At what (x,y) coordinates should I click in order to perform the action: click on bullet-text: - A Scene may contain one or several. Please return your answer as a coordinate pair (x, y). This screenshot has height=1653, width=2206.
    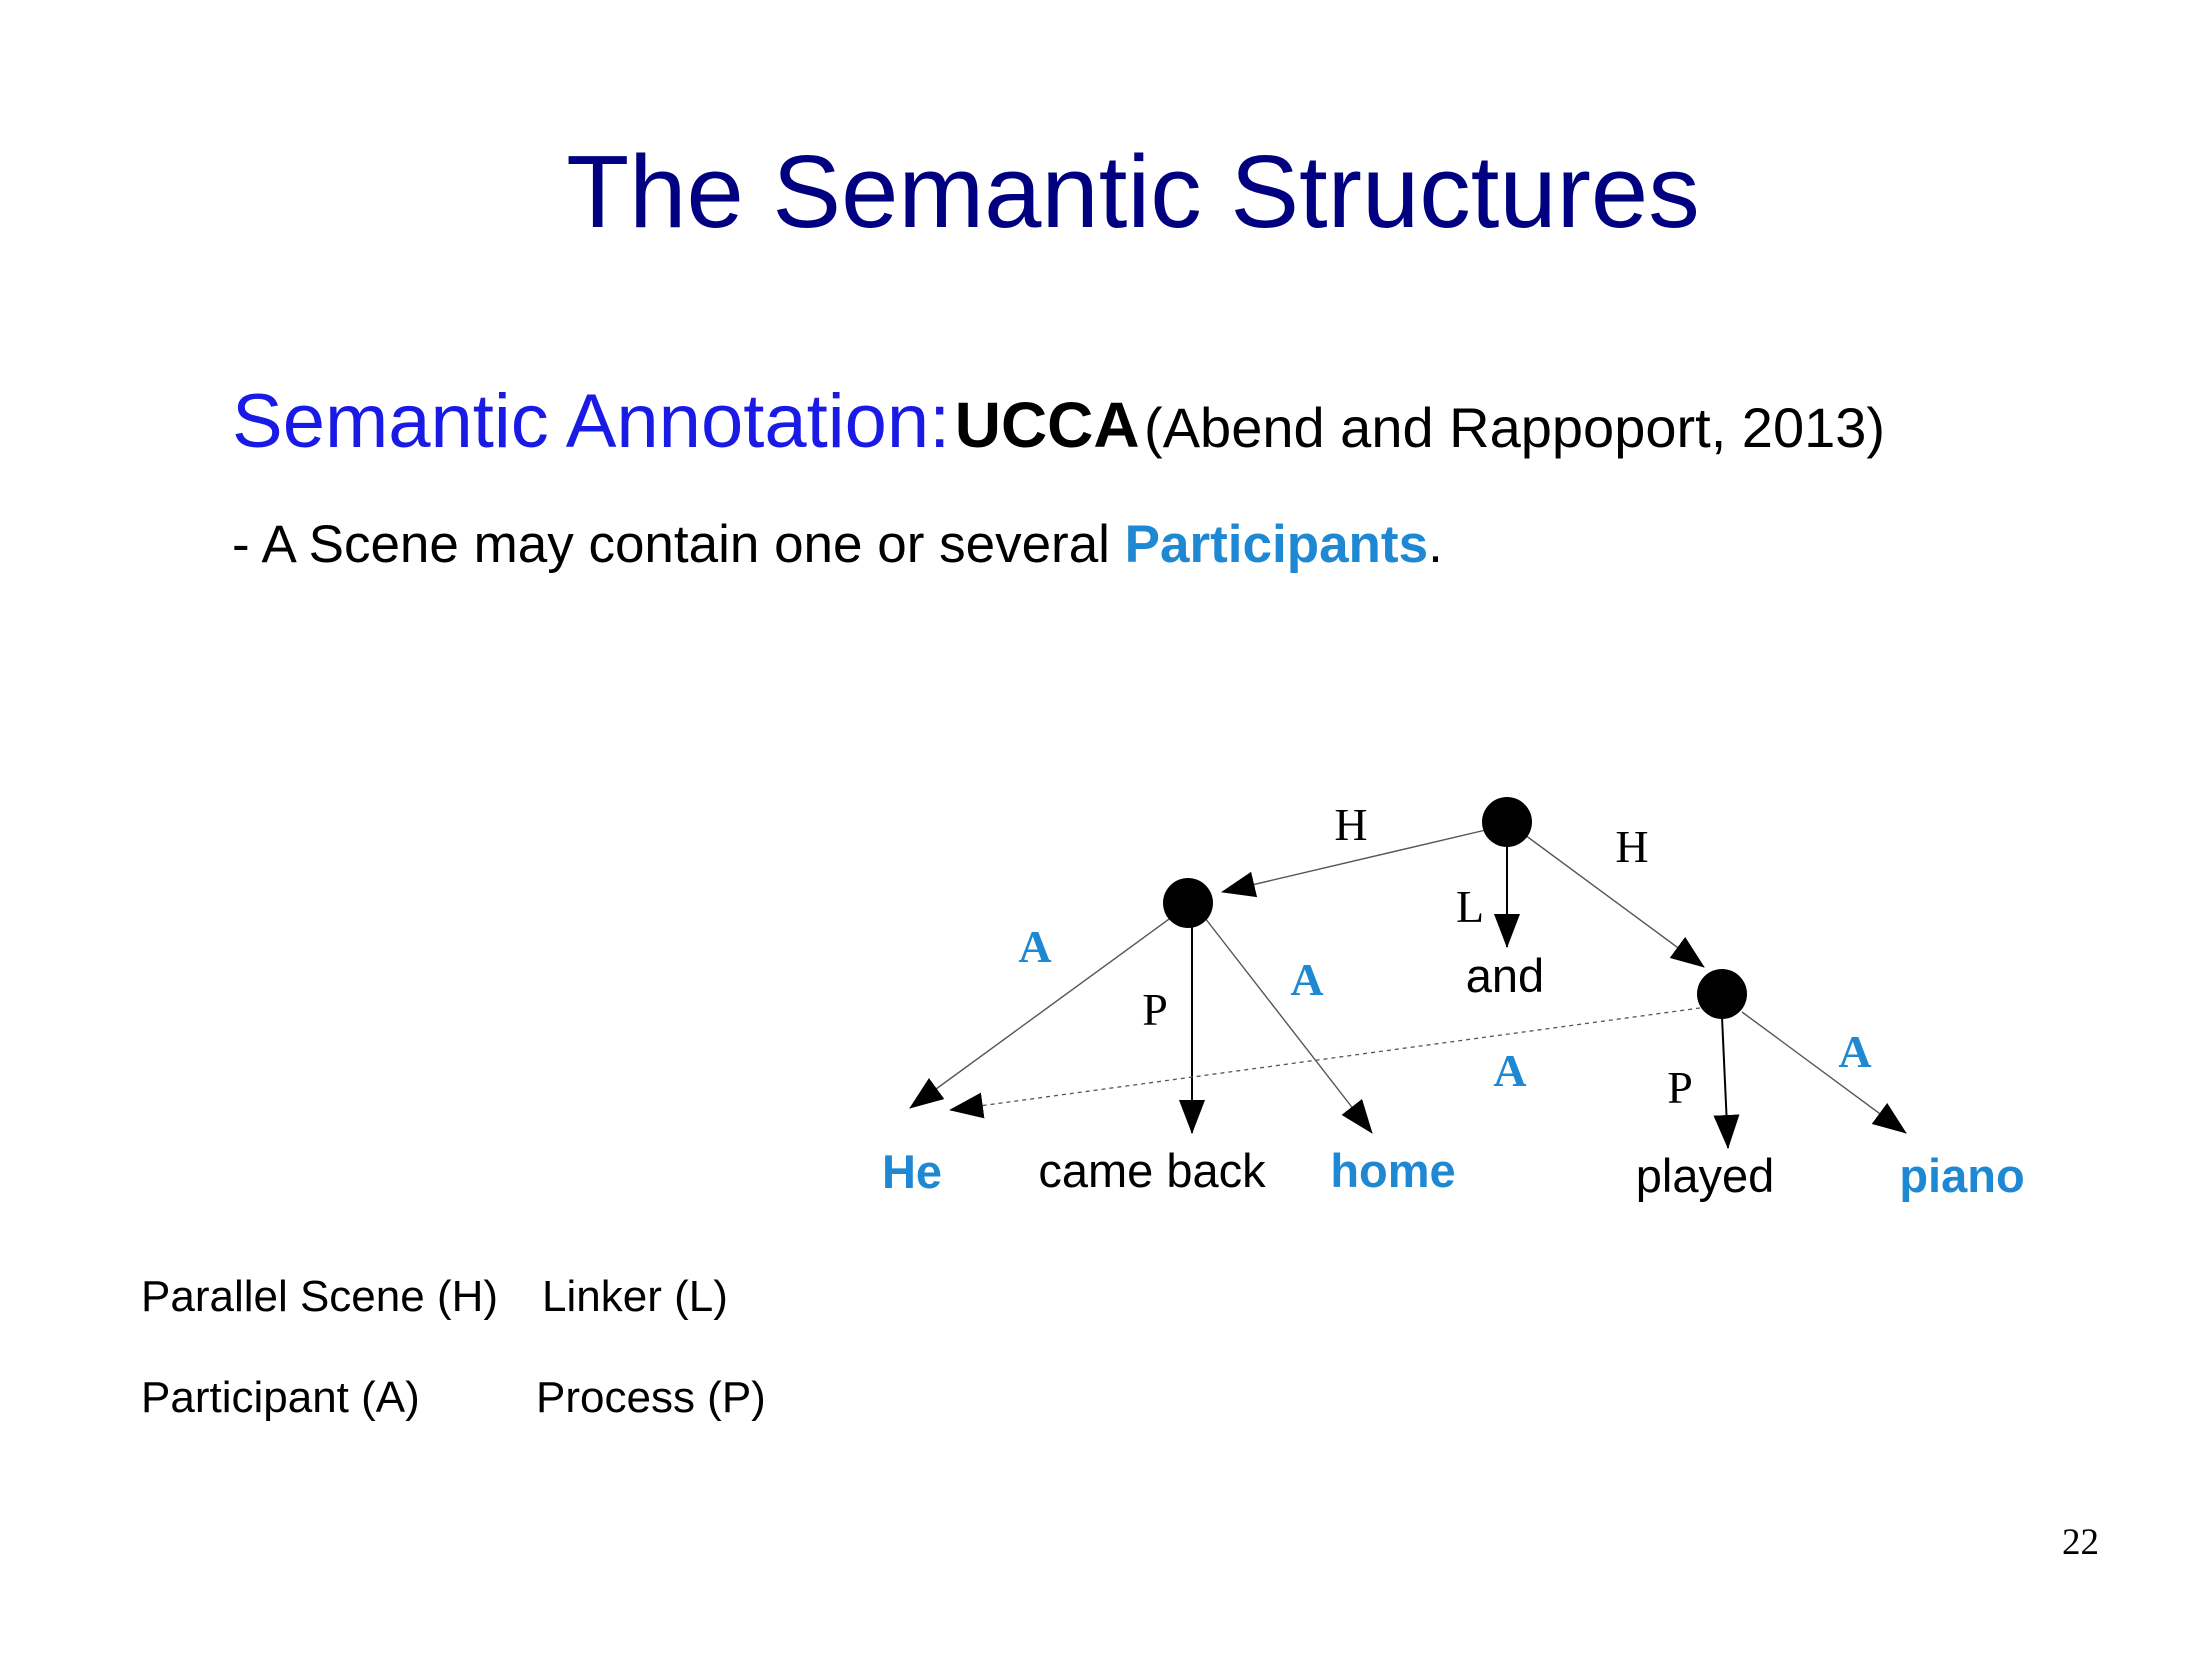
    Looking at the image, I should click on (678, 544).